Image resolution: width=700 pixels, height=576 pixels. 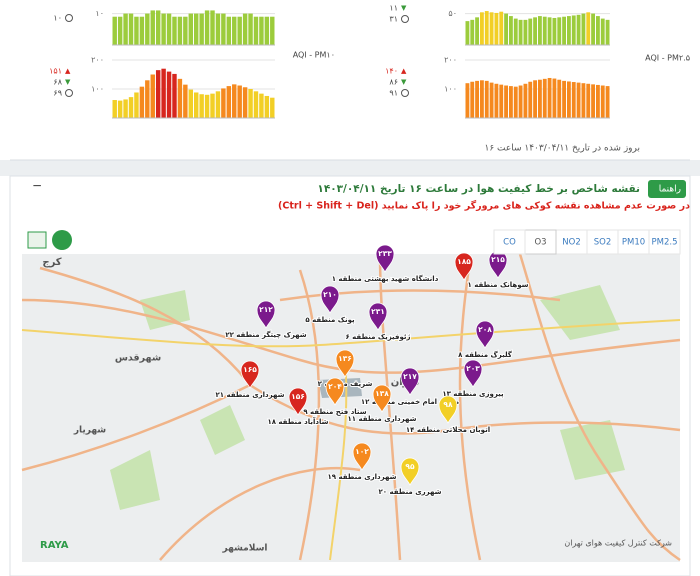 I want to click on stat-icon: ▲, so click(x=404, y=71).